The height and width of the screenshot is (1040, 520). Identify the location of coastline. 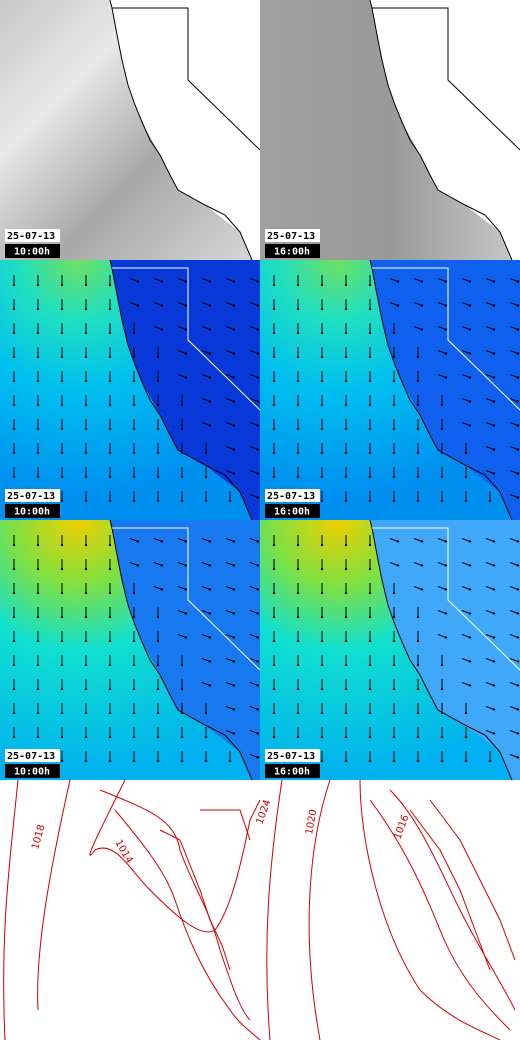
(181, 390).